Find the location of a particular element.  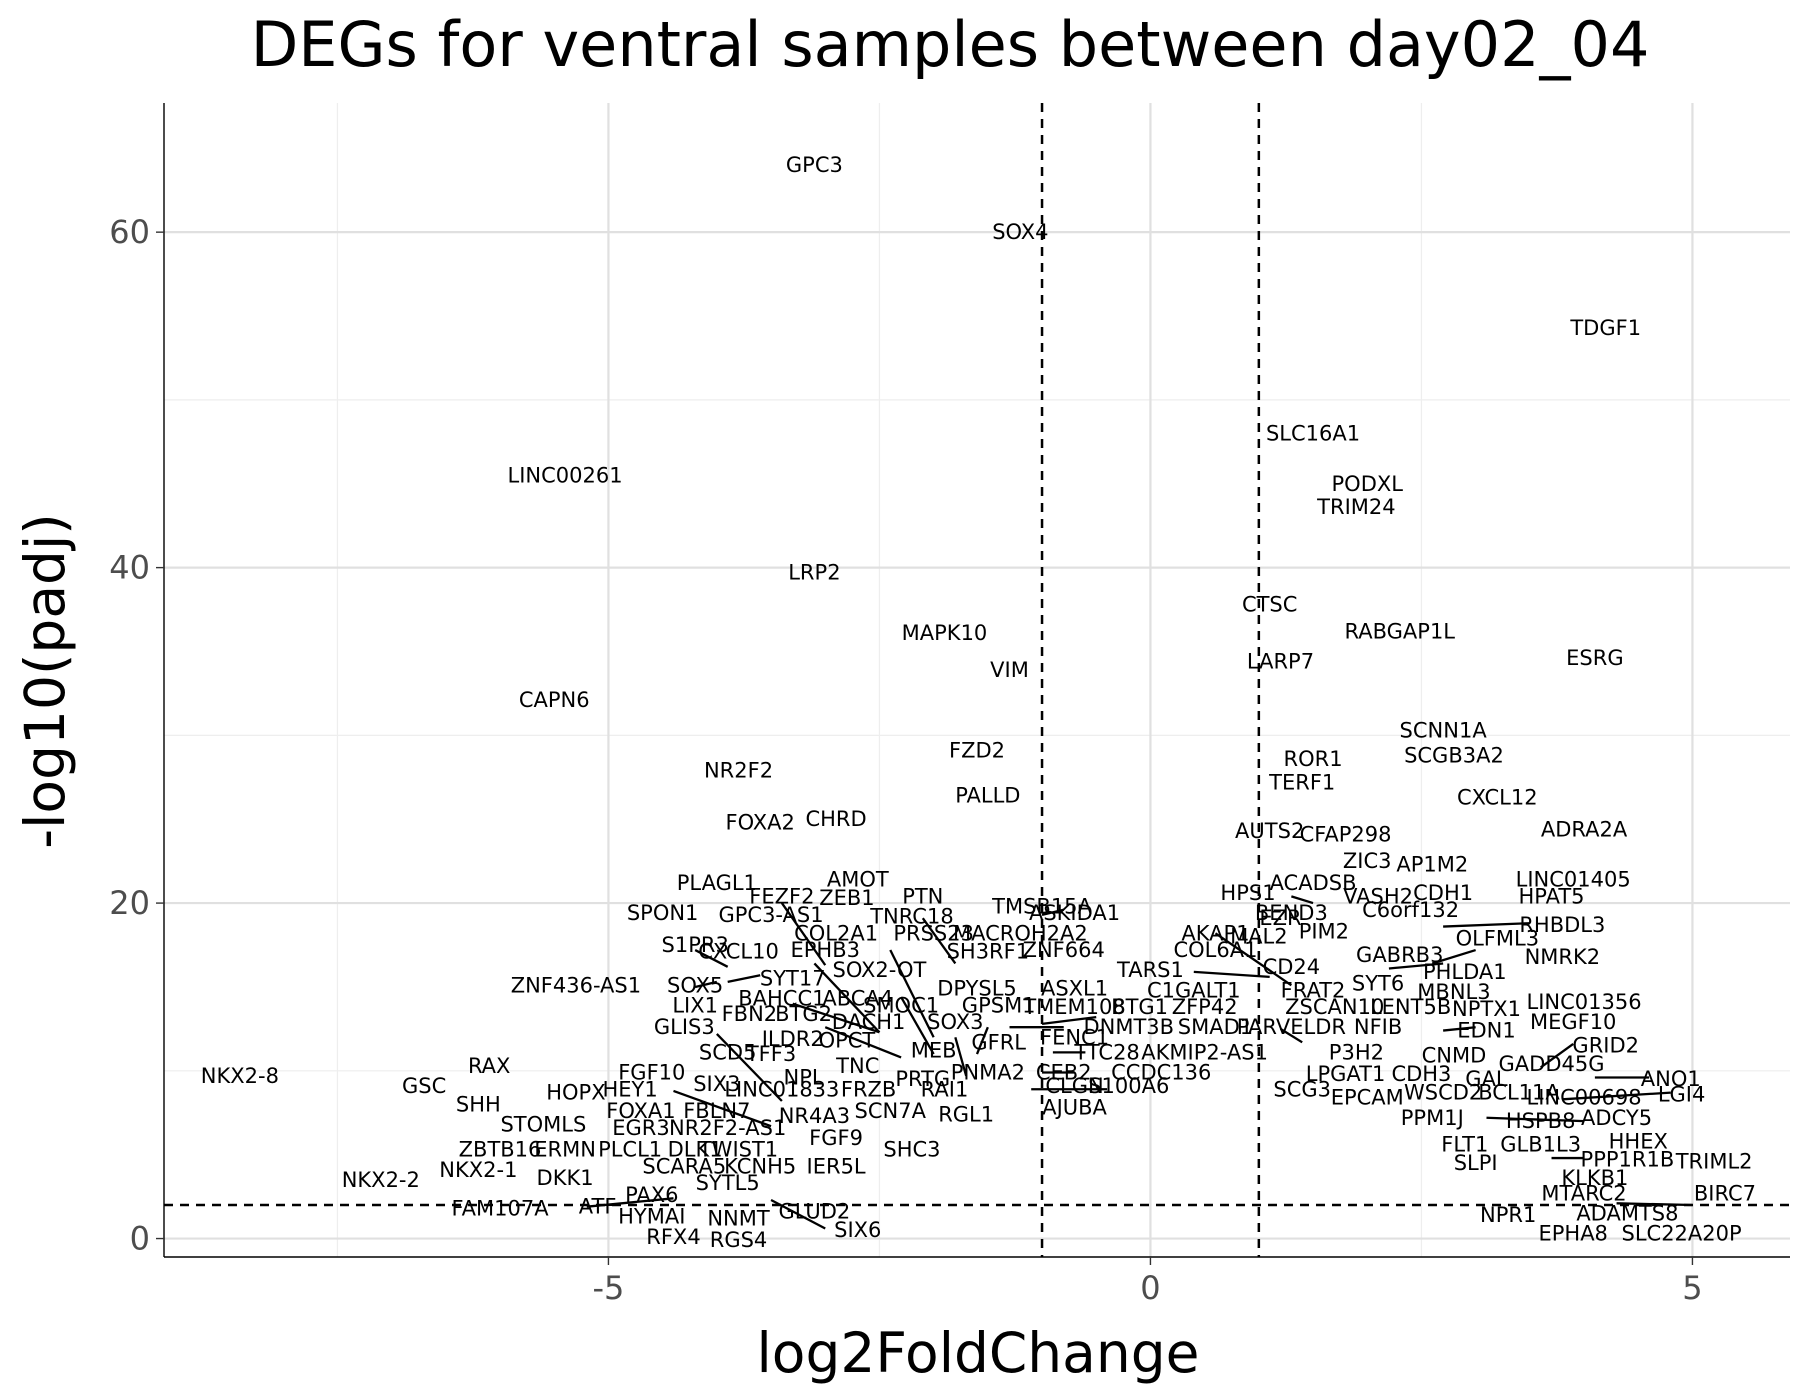

gene-label: BIRC7 is located at coordinates (1725, 1193).